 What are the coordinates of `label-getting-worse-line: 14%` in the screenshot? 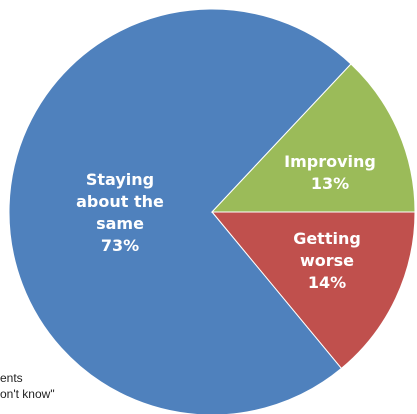 It's located at (327, 282).